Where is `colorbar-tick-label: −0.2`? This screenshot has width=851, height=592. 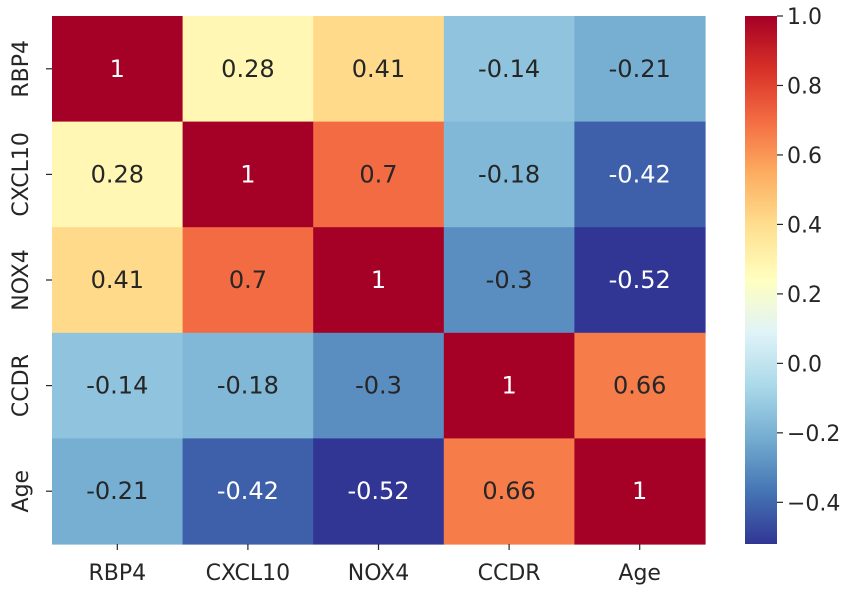
colorbar-tick-label: −0.2 is located at coordinates (813, 434).